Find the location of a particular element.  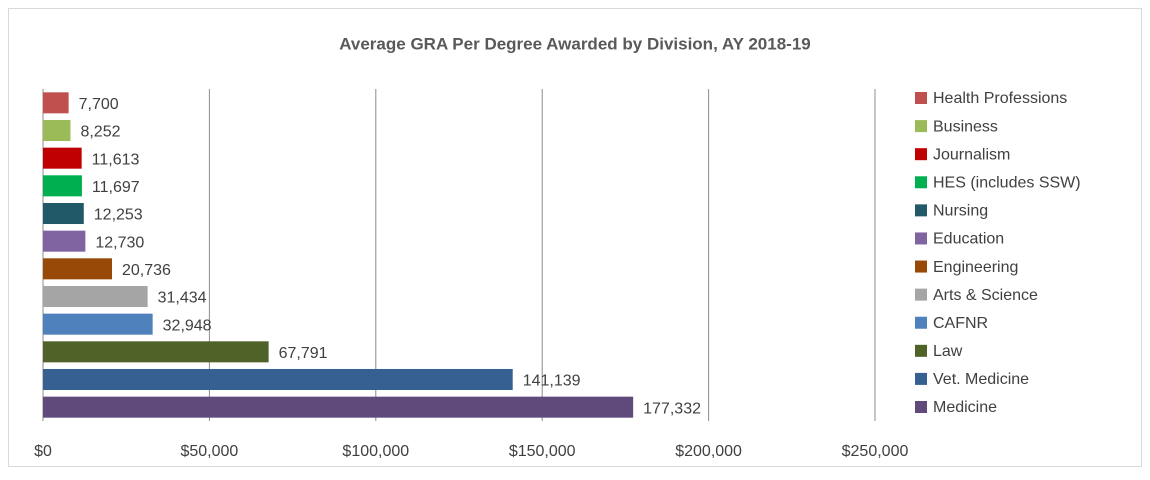

data-label: 20,736 is located at coordinates (146, 270).